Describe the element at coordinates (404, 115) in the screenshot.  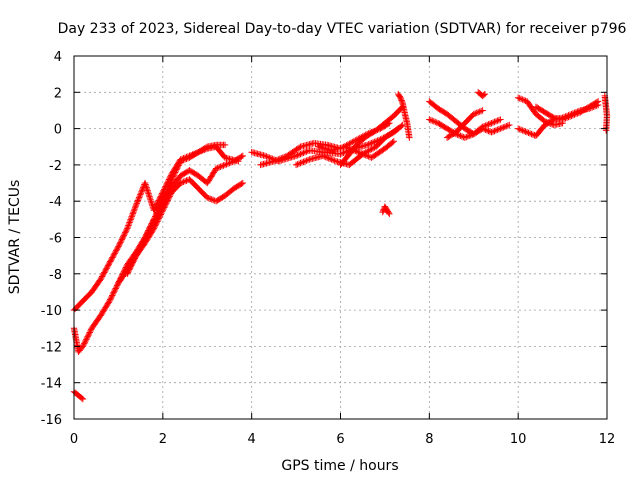
I see `series-arc-l` at that location.